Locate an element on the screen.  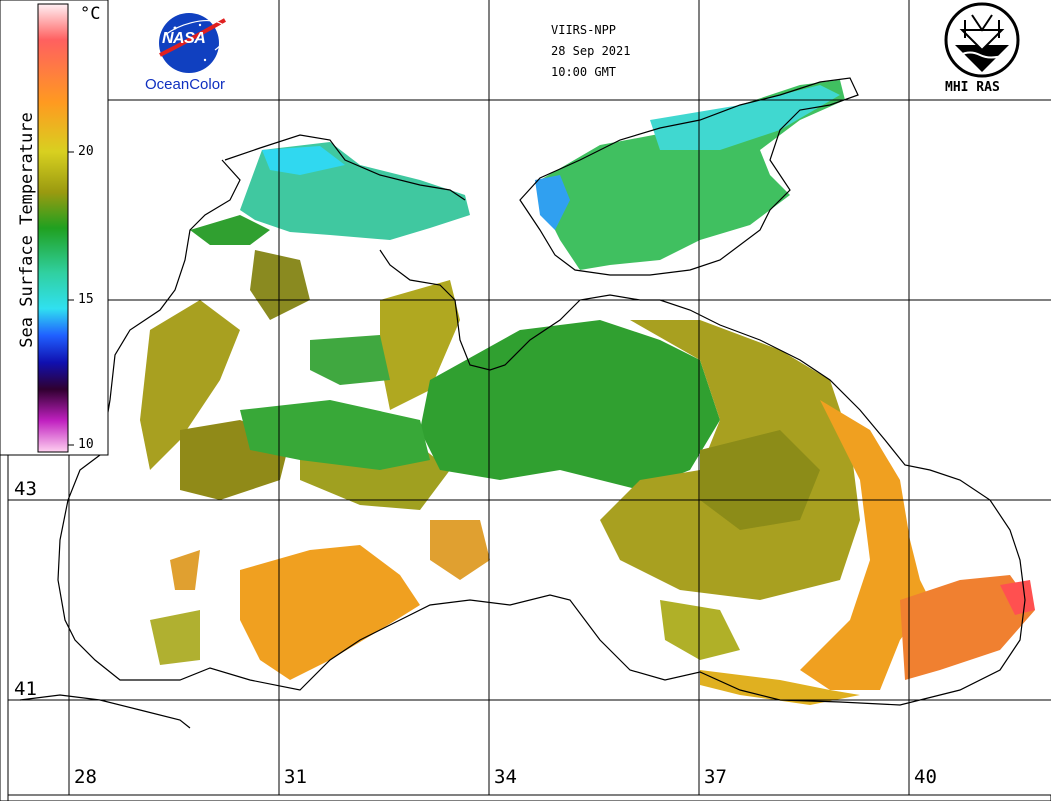
longitude-label-34: 34 is located at coordinates (505, 777).